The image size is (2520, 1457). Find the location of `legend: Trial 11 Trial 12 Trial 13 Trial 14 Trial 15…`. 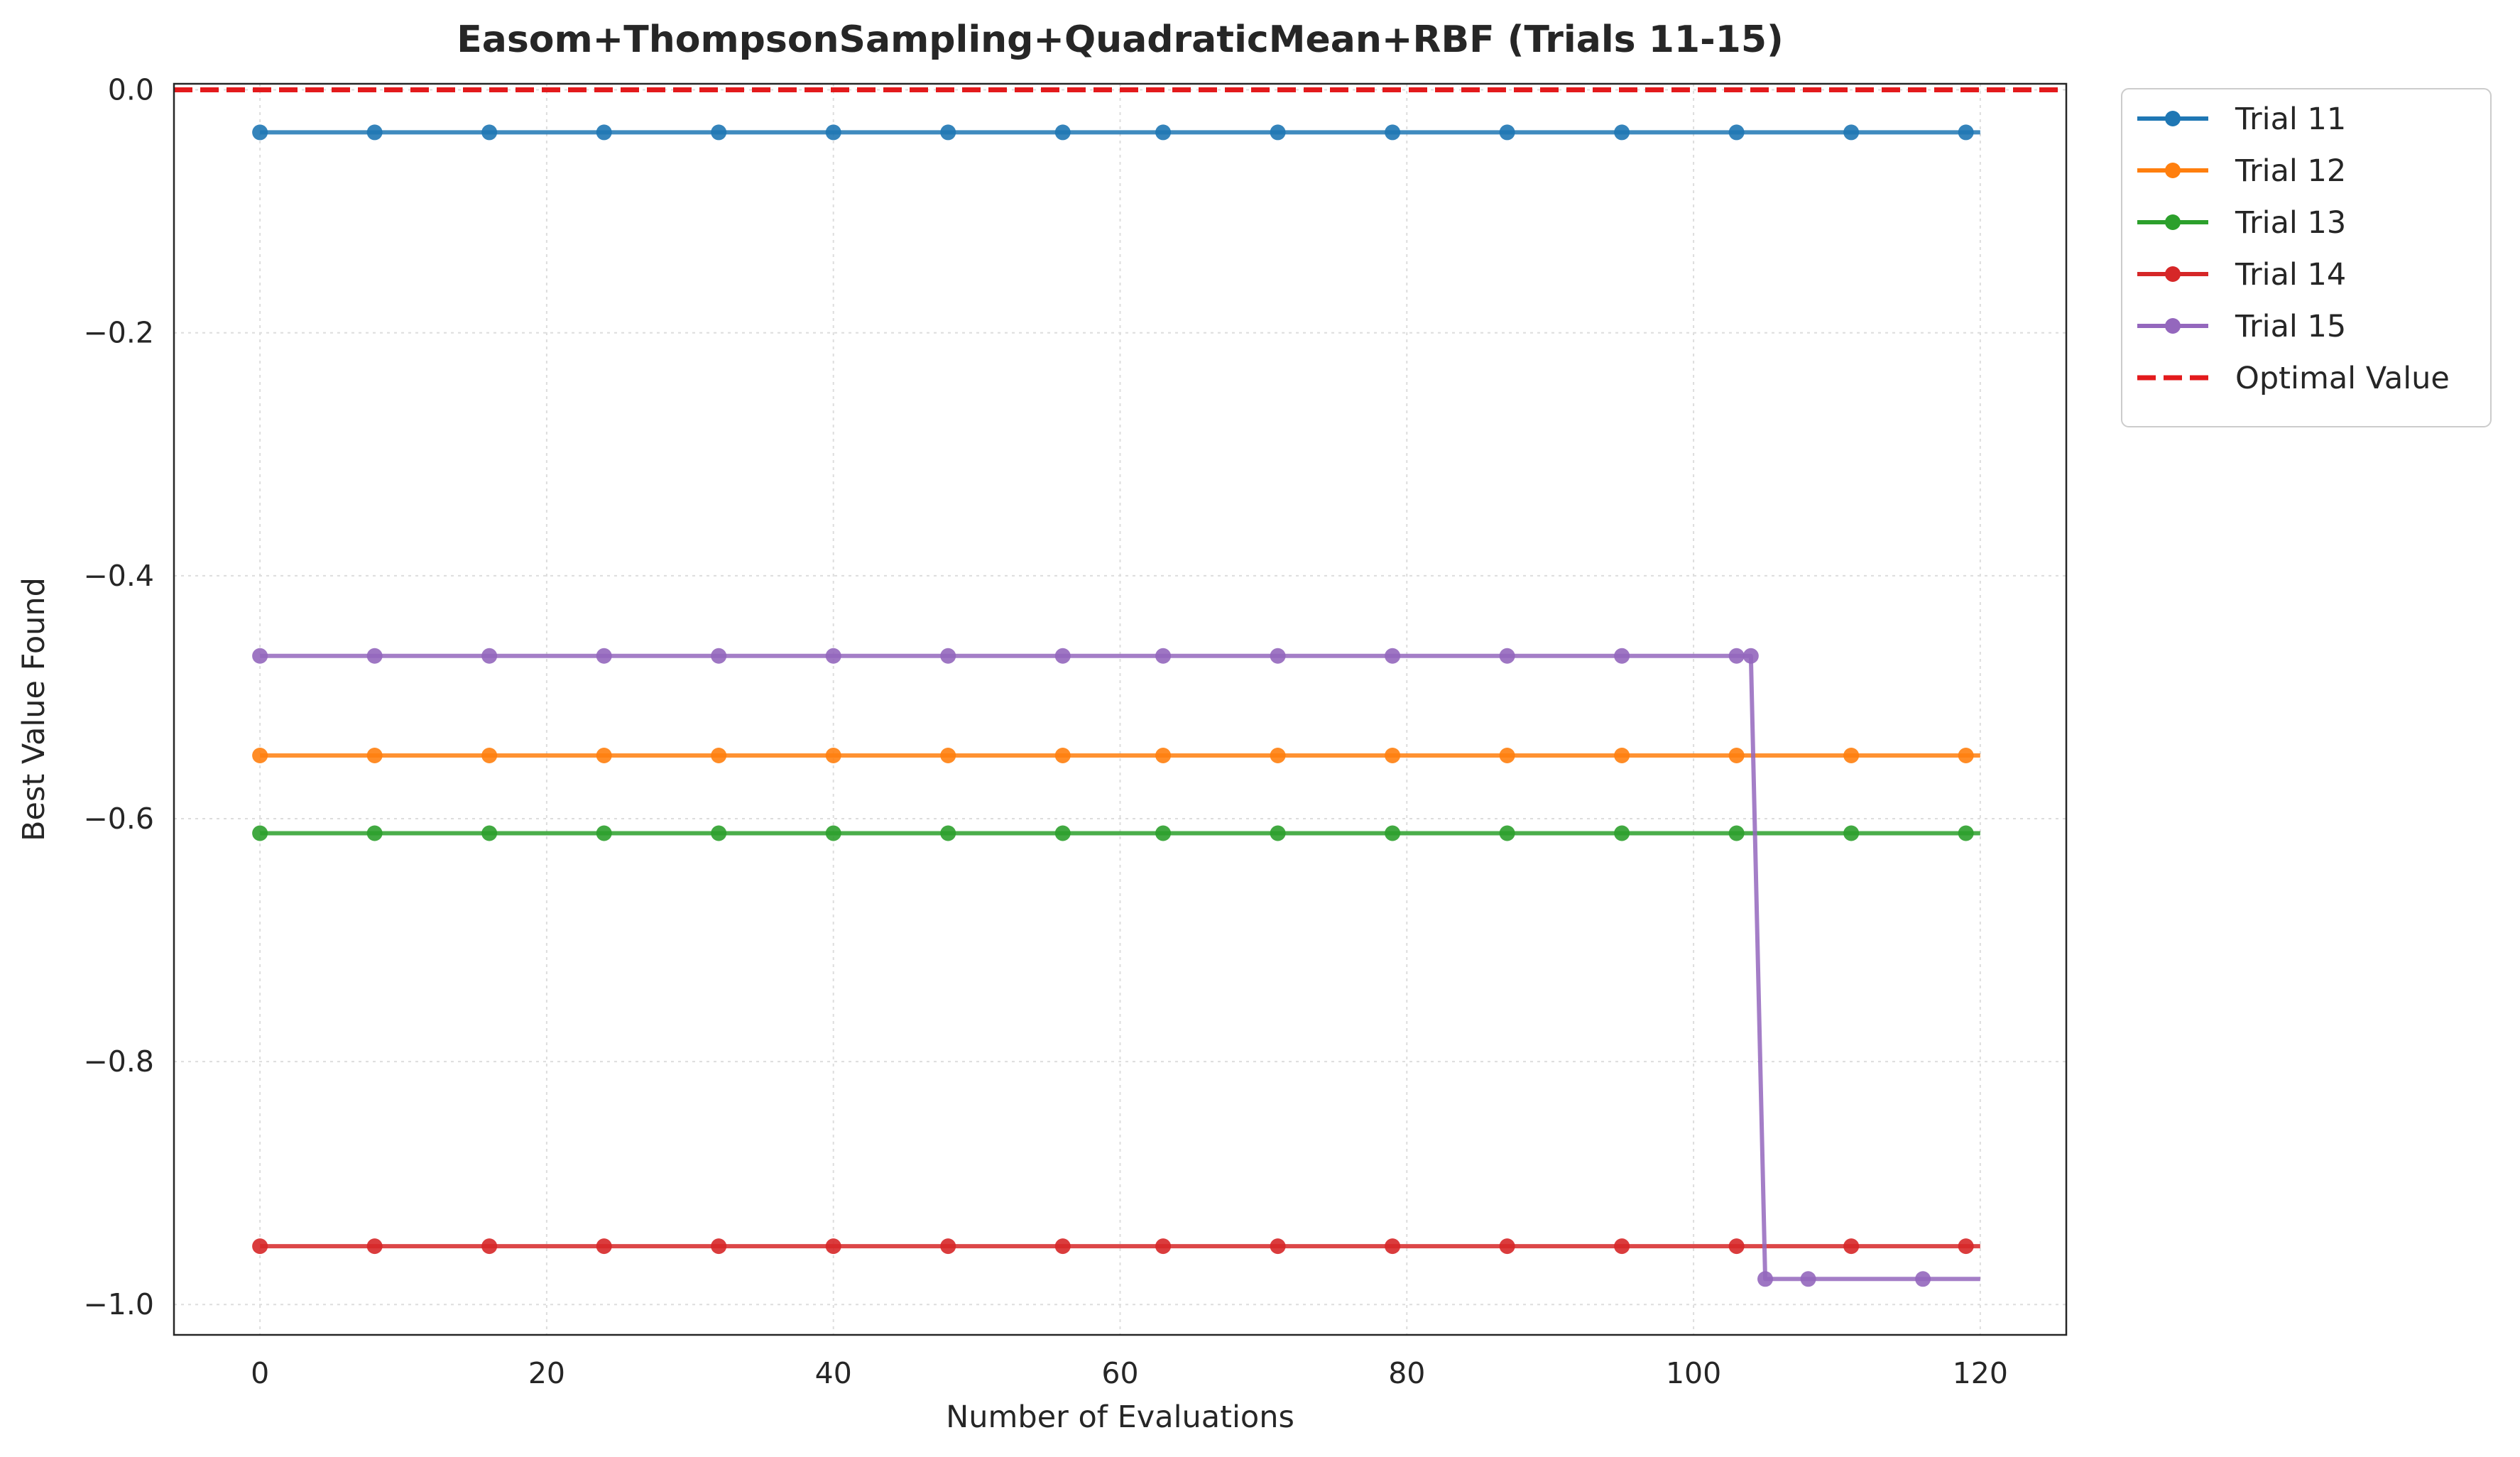

legend: Trial 11 Trial 12 Trial 13 Trial 14 Trial 15… is located at coordinates (2306, 257).